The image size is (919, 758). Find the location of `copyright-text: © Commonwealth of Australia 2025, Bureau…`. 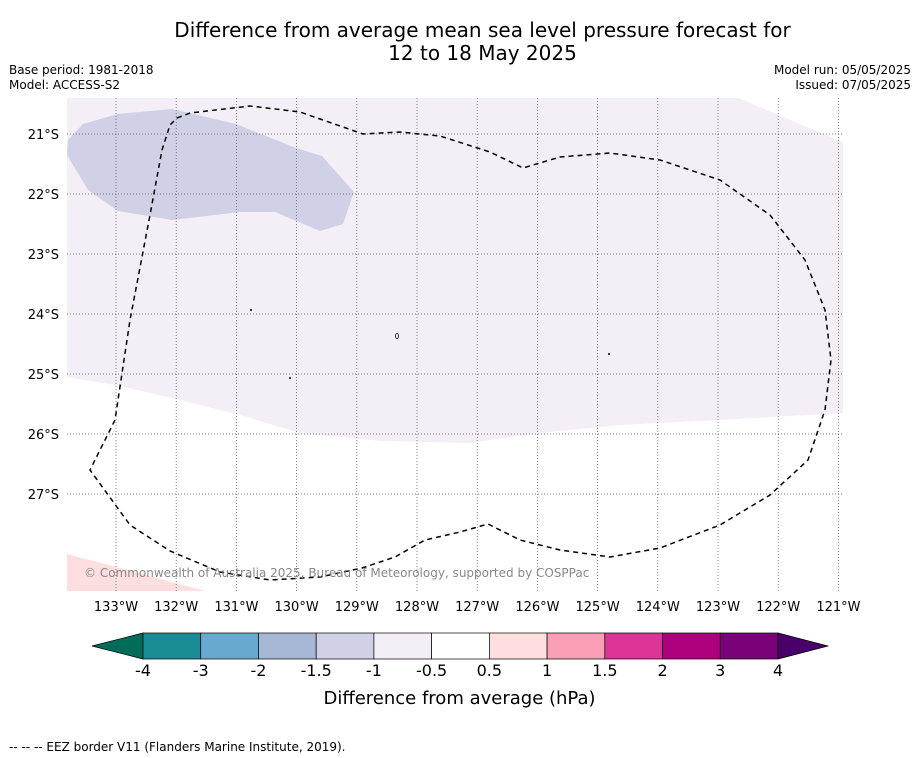

copyright-text: © Commonwealth of Australia 2025, Bureau… is located at coordinates (336, 573).